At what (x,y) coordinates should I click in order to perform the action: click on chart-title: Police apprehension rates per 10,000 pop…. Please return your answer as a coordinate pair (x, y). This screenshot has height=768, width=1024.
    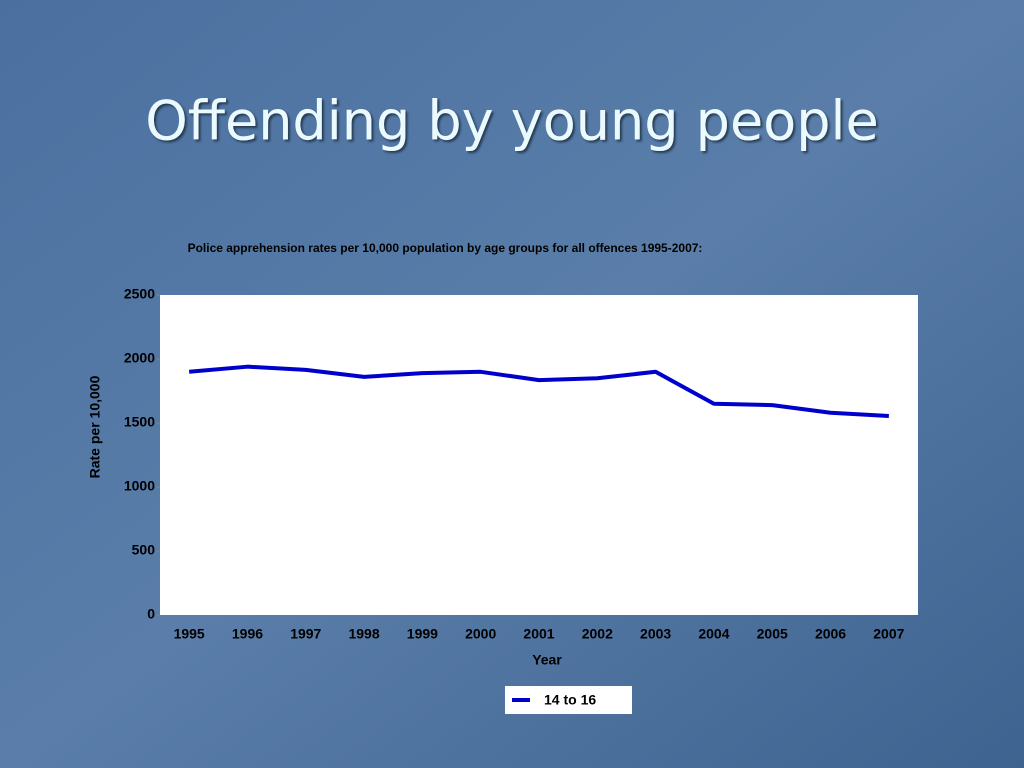
    Looking at the image, I should click on (445, 248).